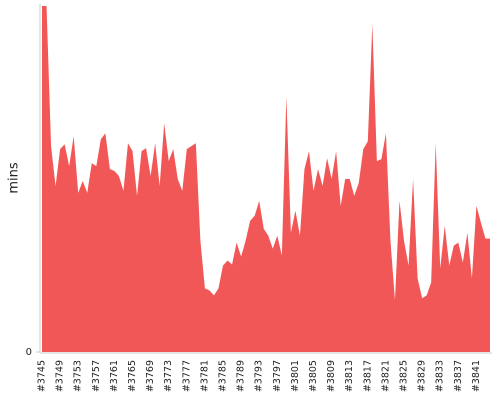 The image size is (500, 400). What do you see at coordinates (186, 376) in the screenshot?
I see `x-tick-label: #3777` at bounding box center [186, 376].